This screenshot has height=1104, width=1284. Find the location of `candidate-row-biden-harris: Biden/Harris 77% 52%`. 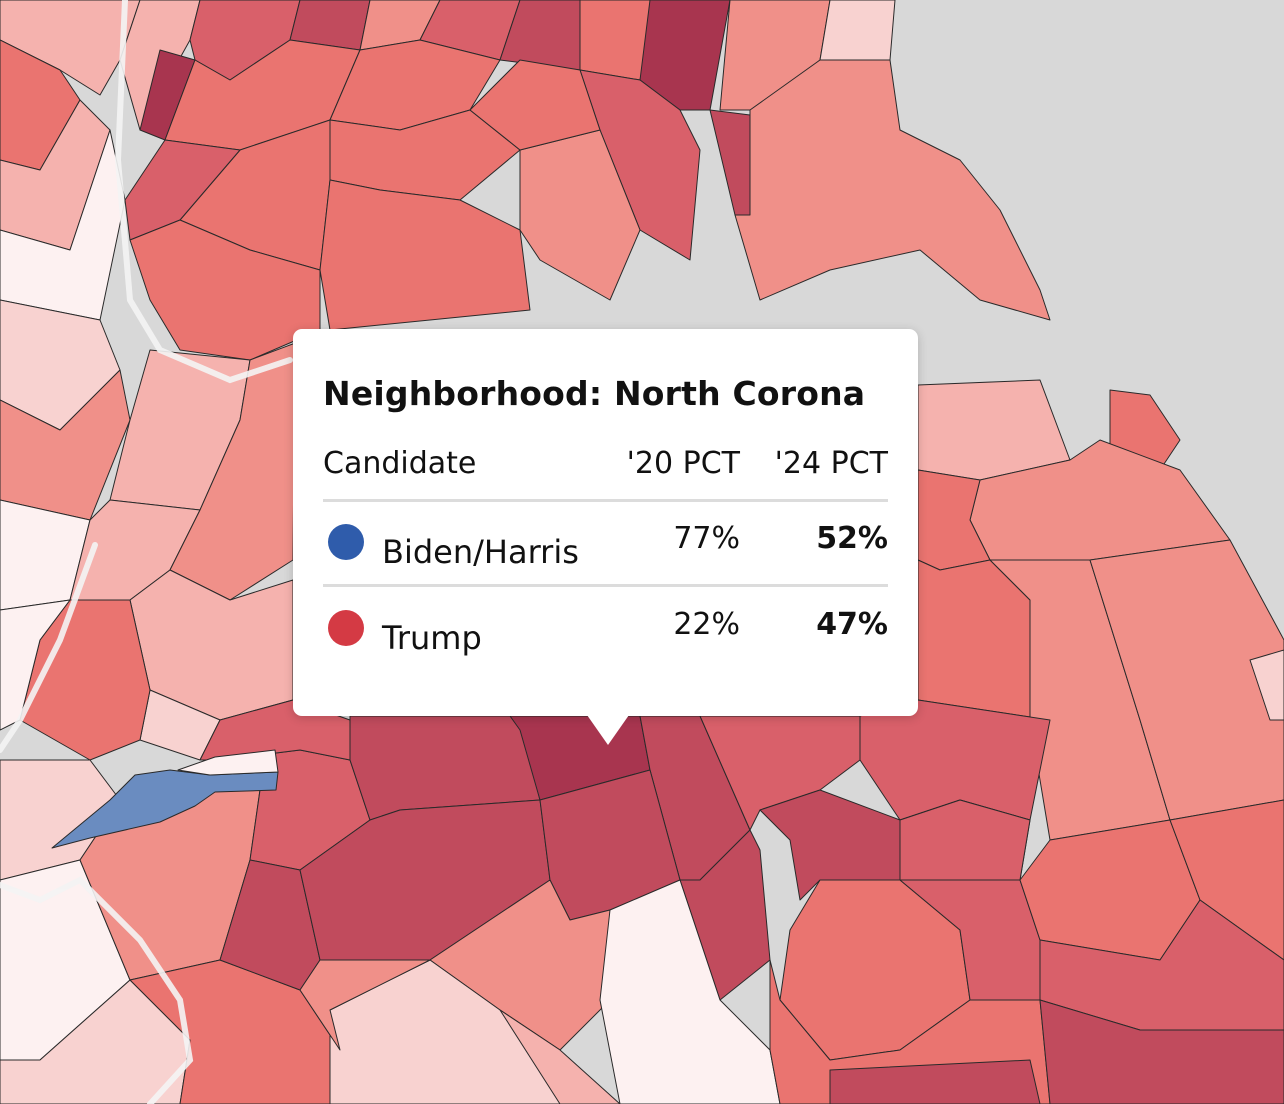

candidate-row-biden-harris: Biden/Harris 77% 52% is located at coordinates (605, 549).